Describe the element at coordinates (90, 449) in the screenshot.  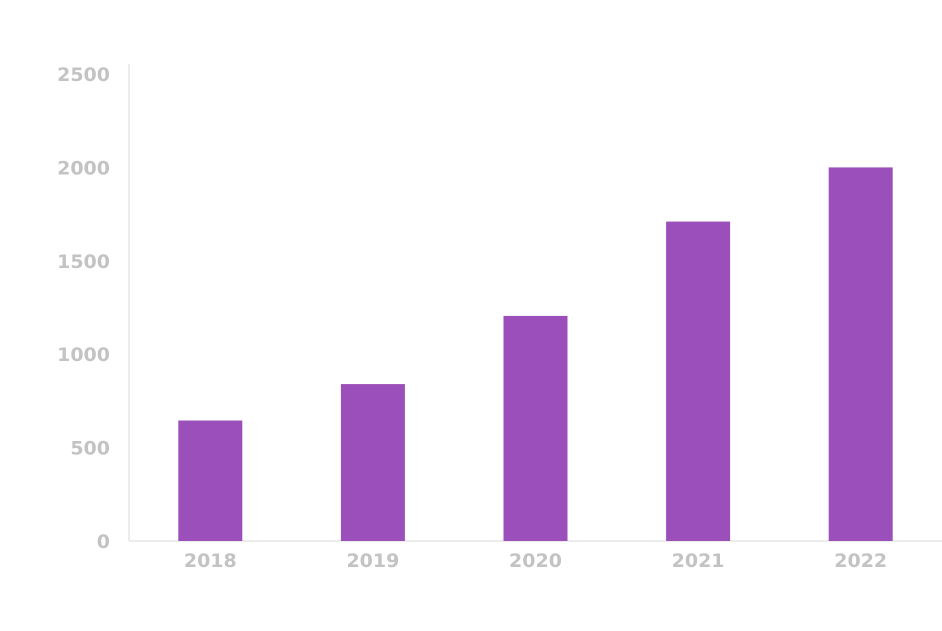
I see `y-tick-label: 500` at that location.